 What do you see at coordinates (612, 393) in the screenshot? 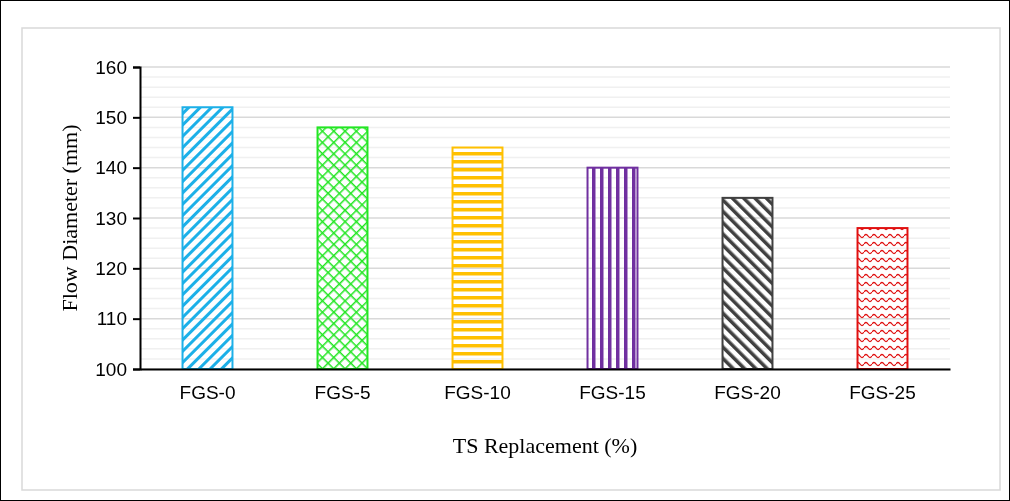
I see `x-tick-label: FGS-15` at bounding box center [612, 393].